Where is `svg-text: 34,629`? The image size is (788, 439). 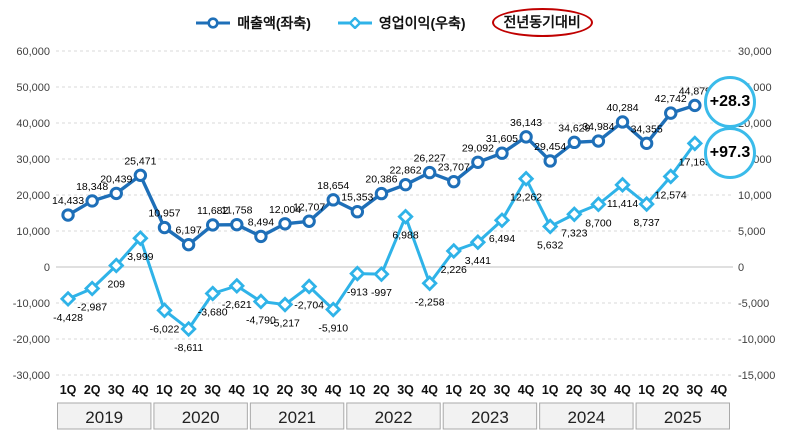
svg-text: 34,629 is located at coordinates (574, 128).